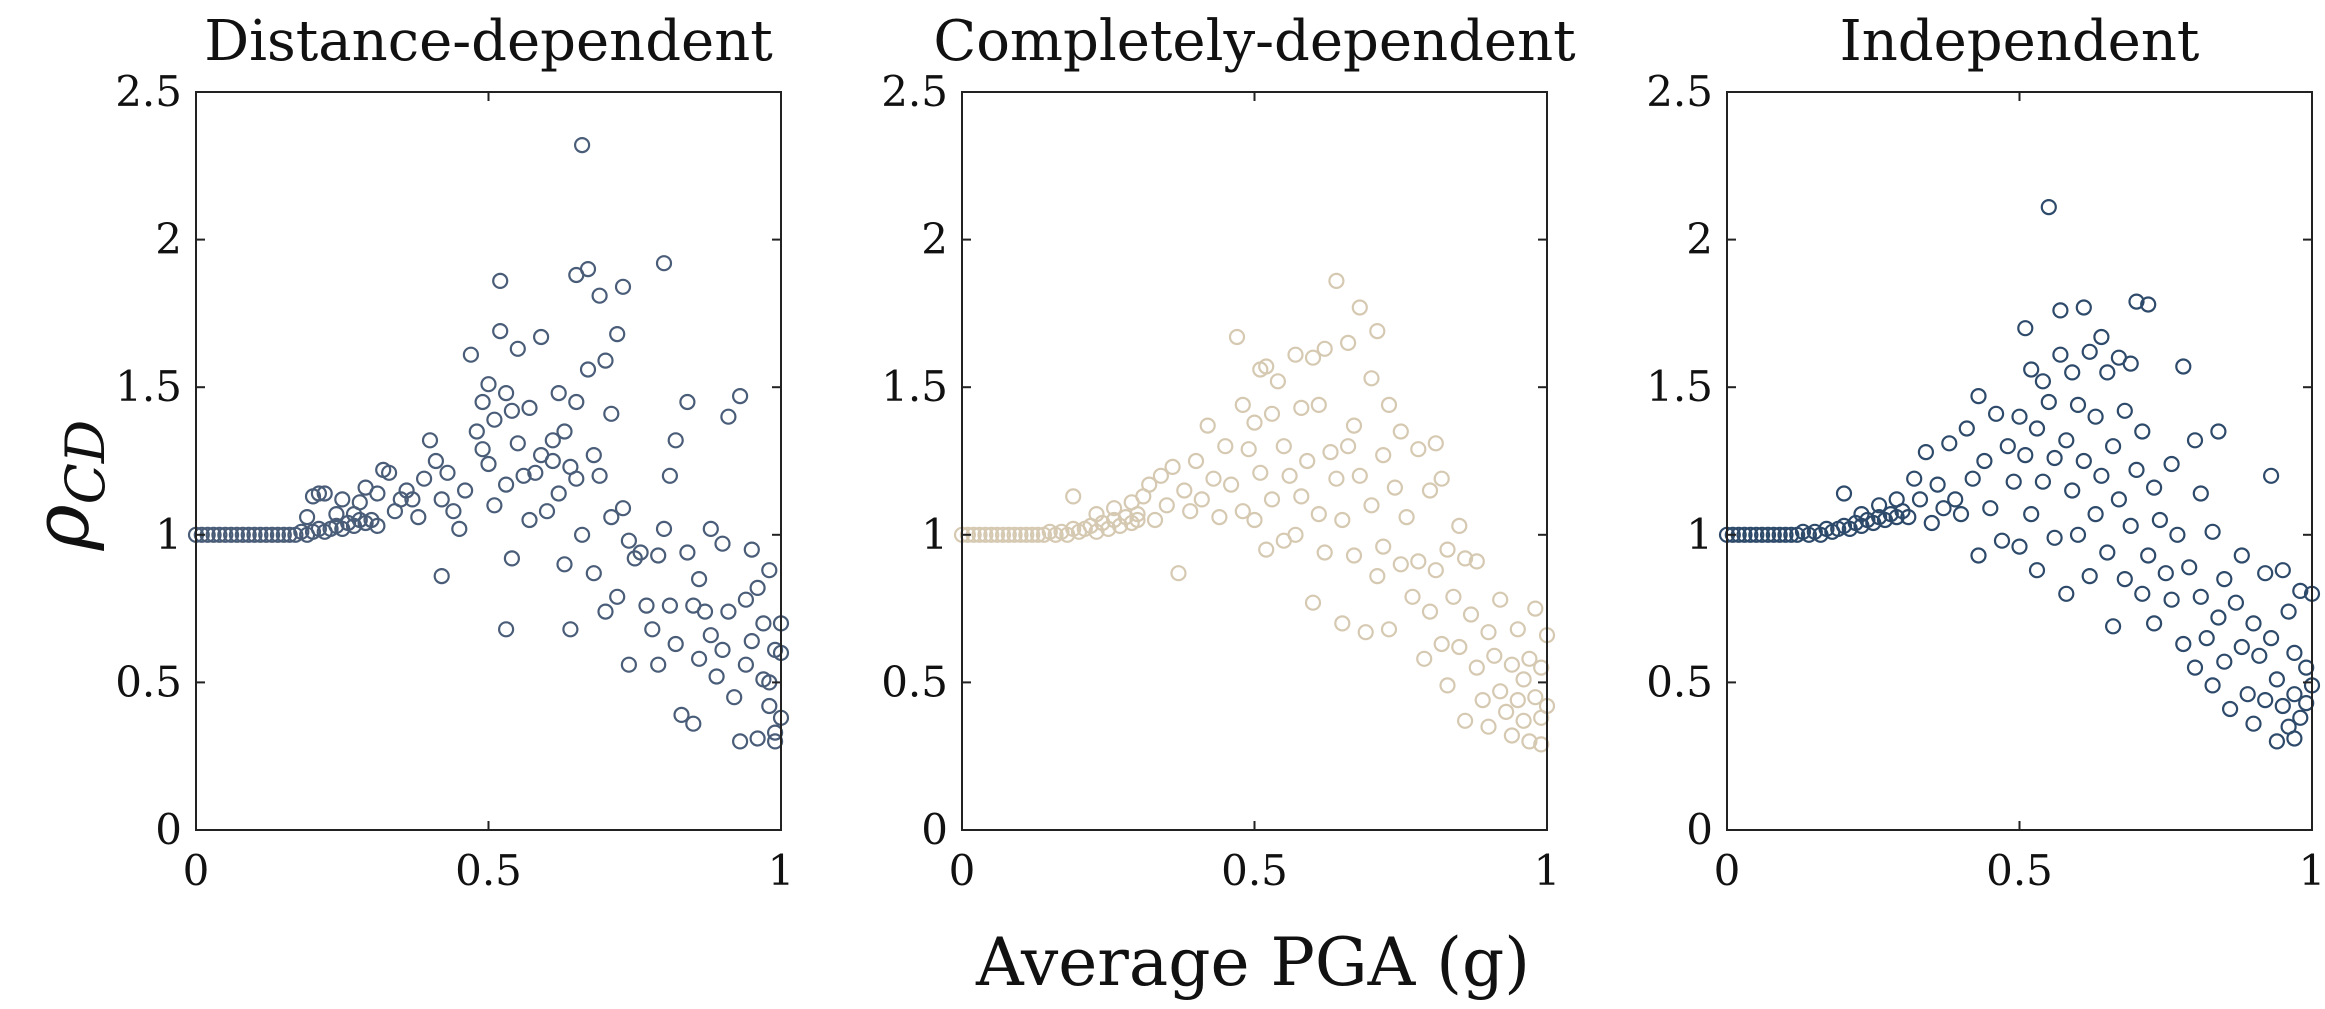  I want to click on svg-text: ρCD, so click(67, 485).